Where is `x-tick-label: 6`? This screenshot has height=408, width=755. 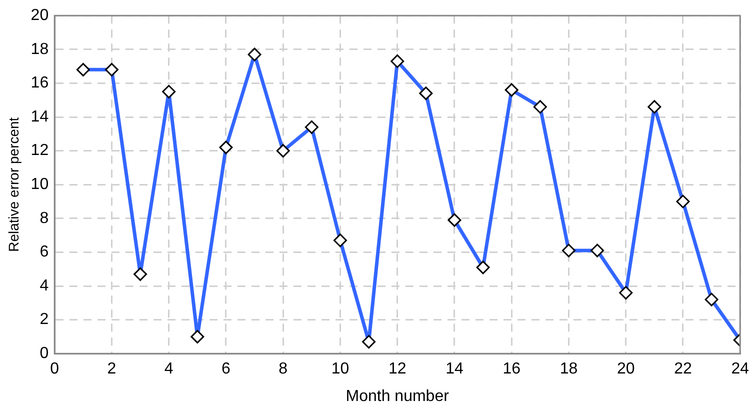
x-tick-label: 6 is located at coordinates (226, 369).